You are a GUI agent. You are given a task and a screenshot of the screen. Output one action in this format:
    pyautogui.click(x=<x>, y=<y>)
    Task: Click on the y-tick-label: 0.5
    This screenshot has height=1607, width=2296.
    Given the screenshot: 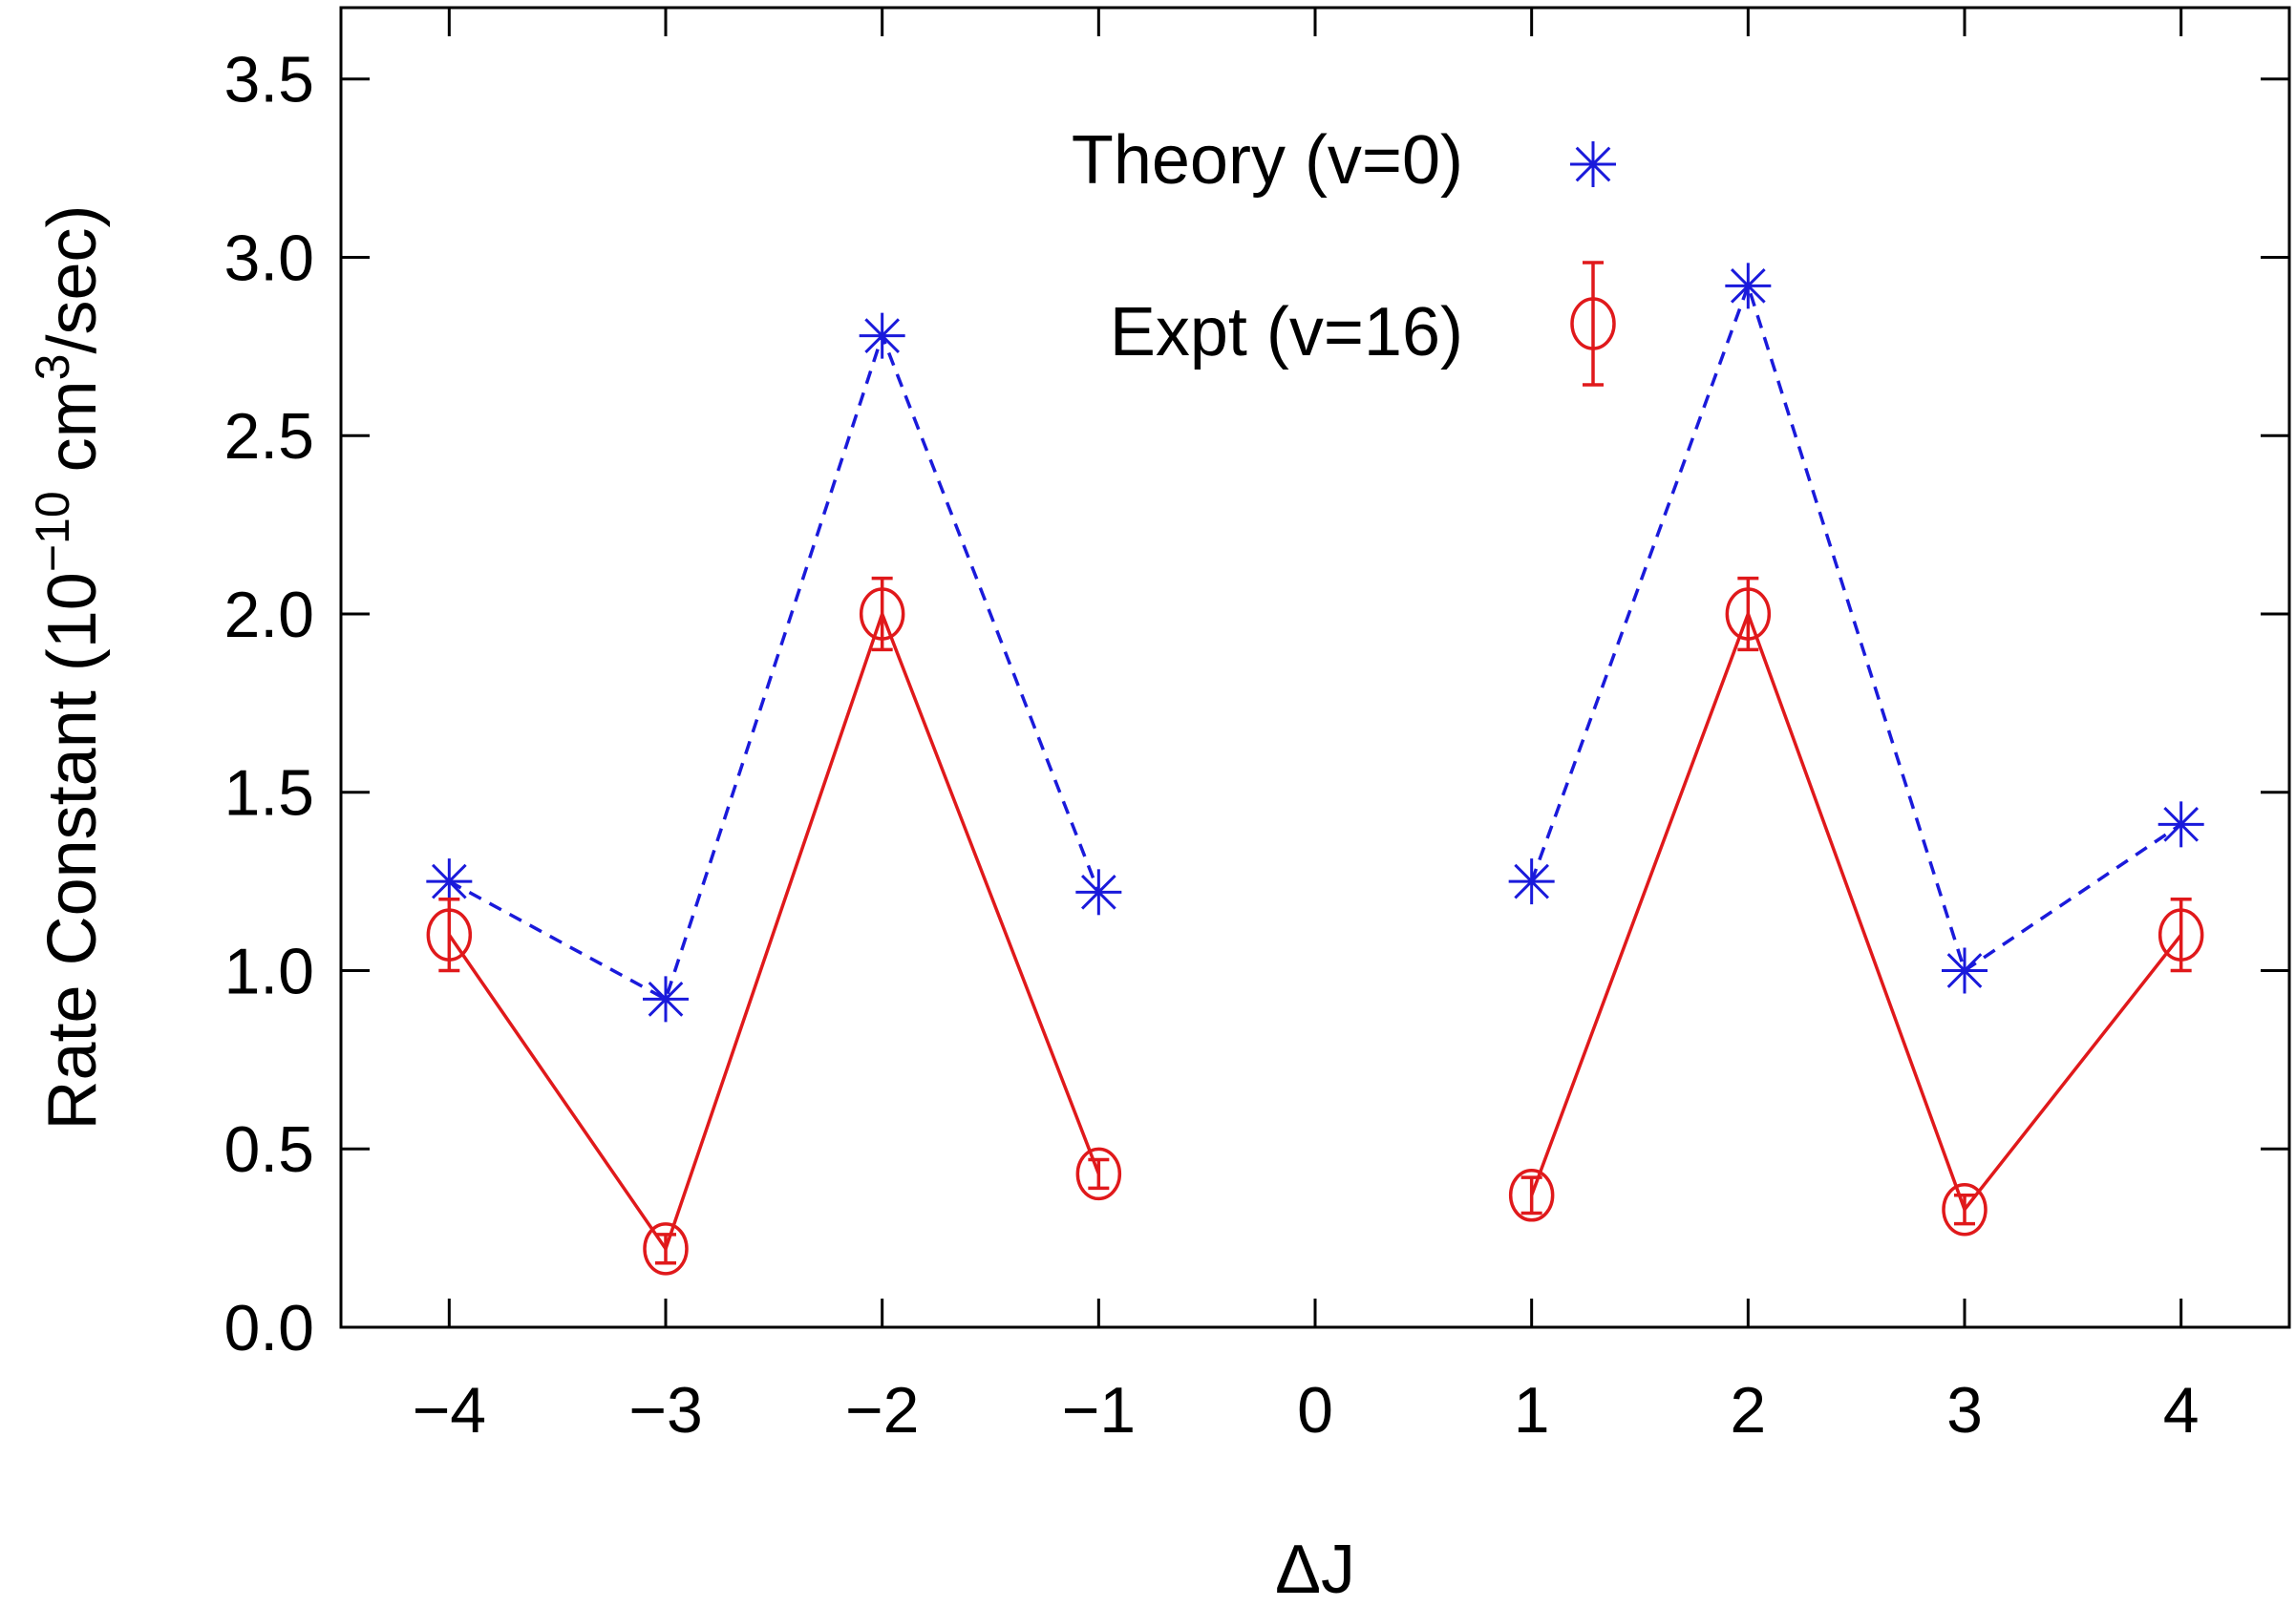 What is the action you would take?
    pyautogui.click(x=268, y=1149)
    